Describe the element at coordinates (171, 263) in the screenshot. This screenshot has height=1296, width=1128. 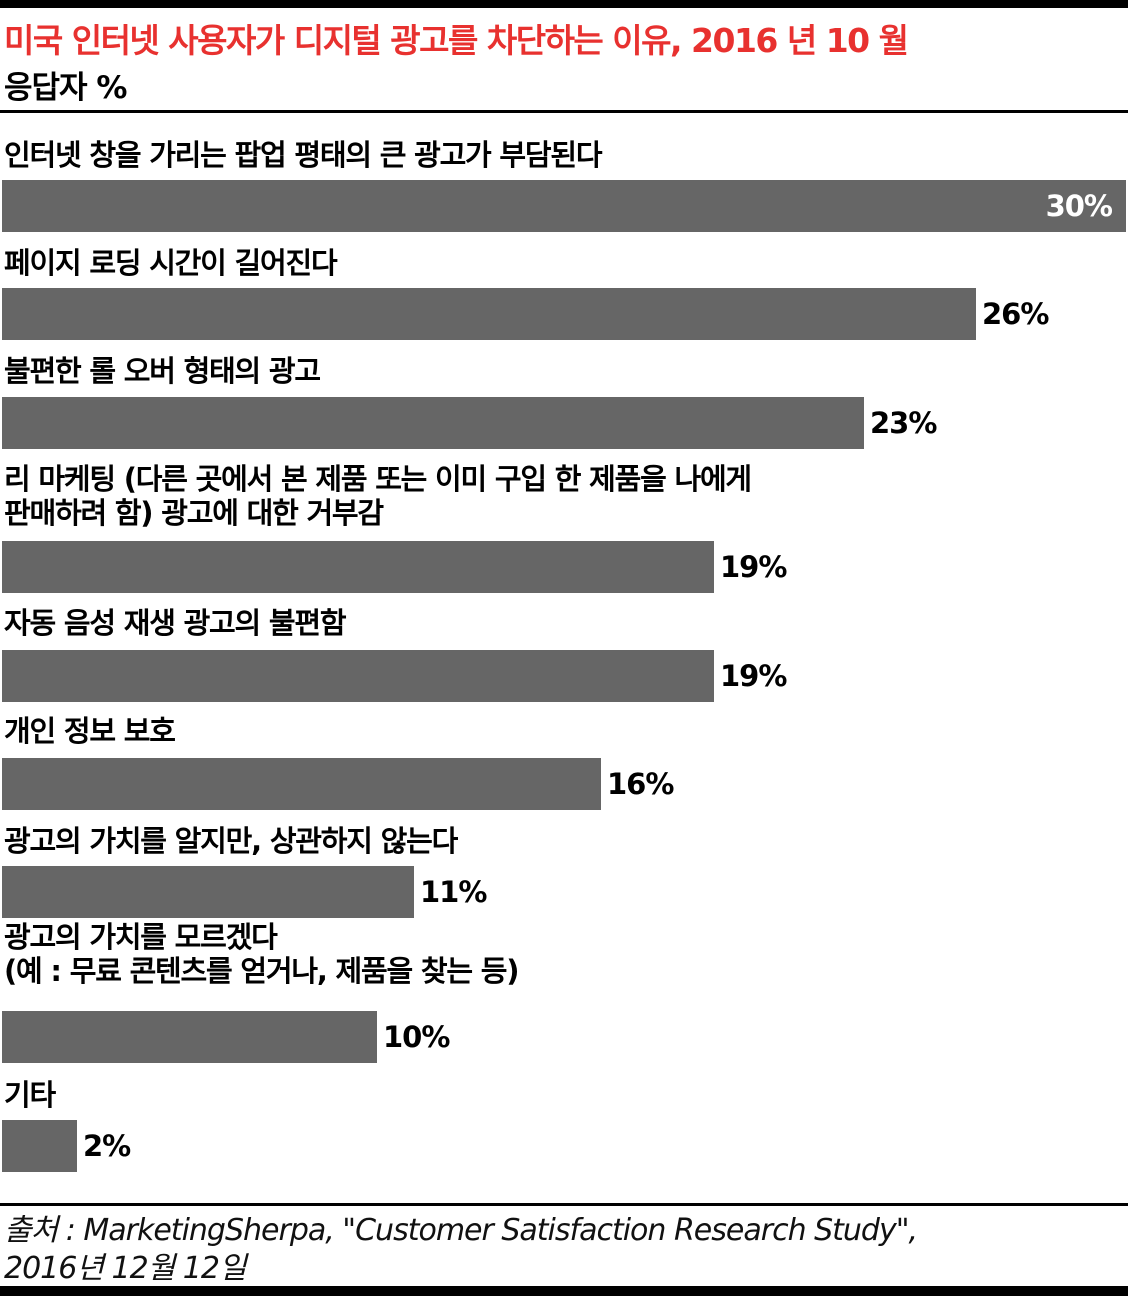
I see `category-label: 페이지 로딩 시간이 길어진다` at that location.